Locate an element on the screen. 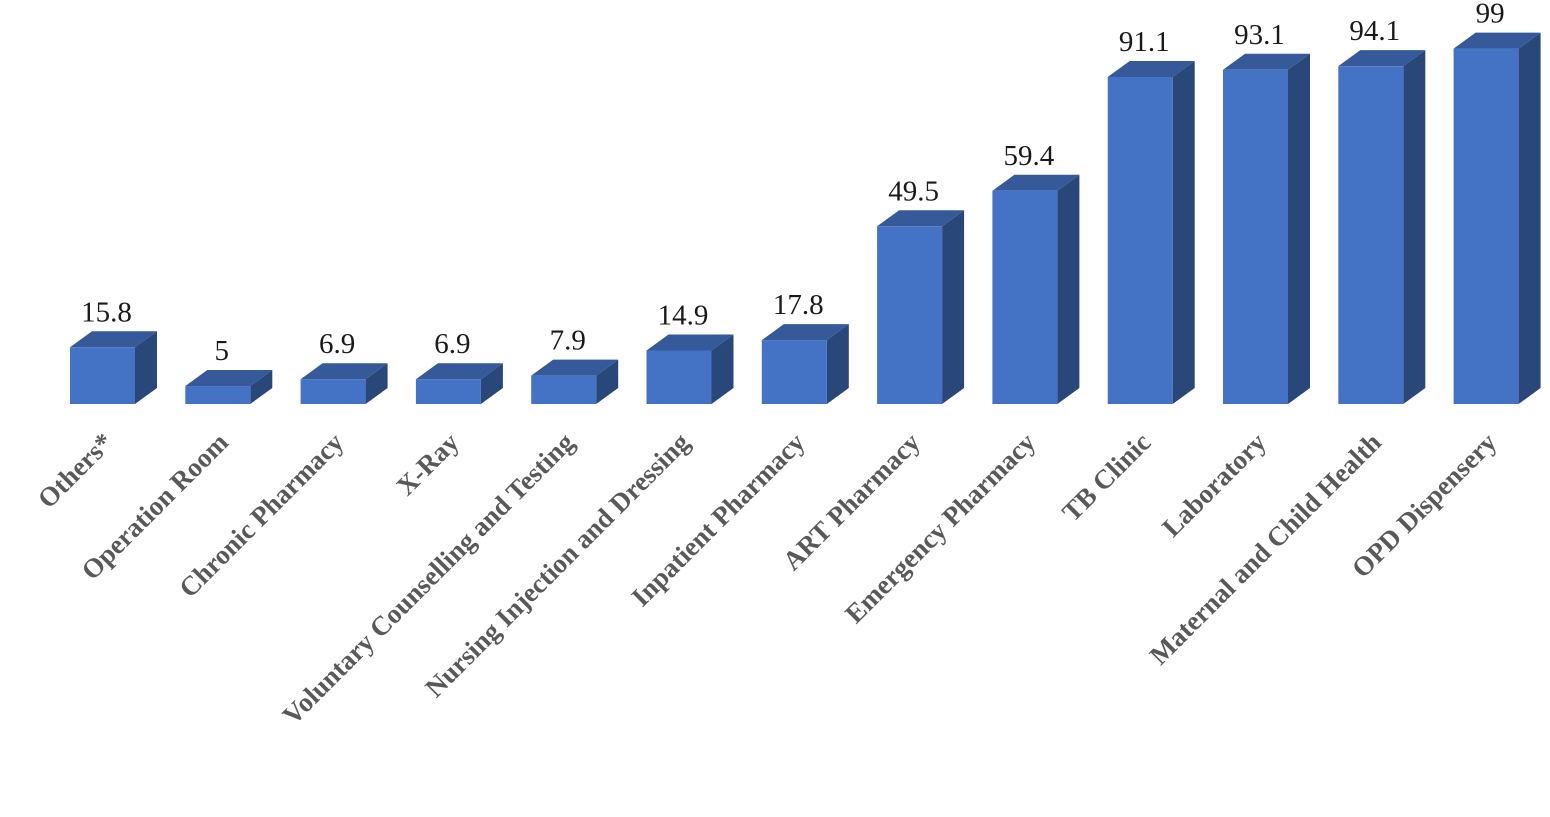 This screenshot has height=817, width=1550. data-label: 7.9 is located at coordinates (568, 341).